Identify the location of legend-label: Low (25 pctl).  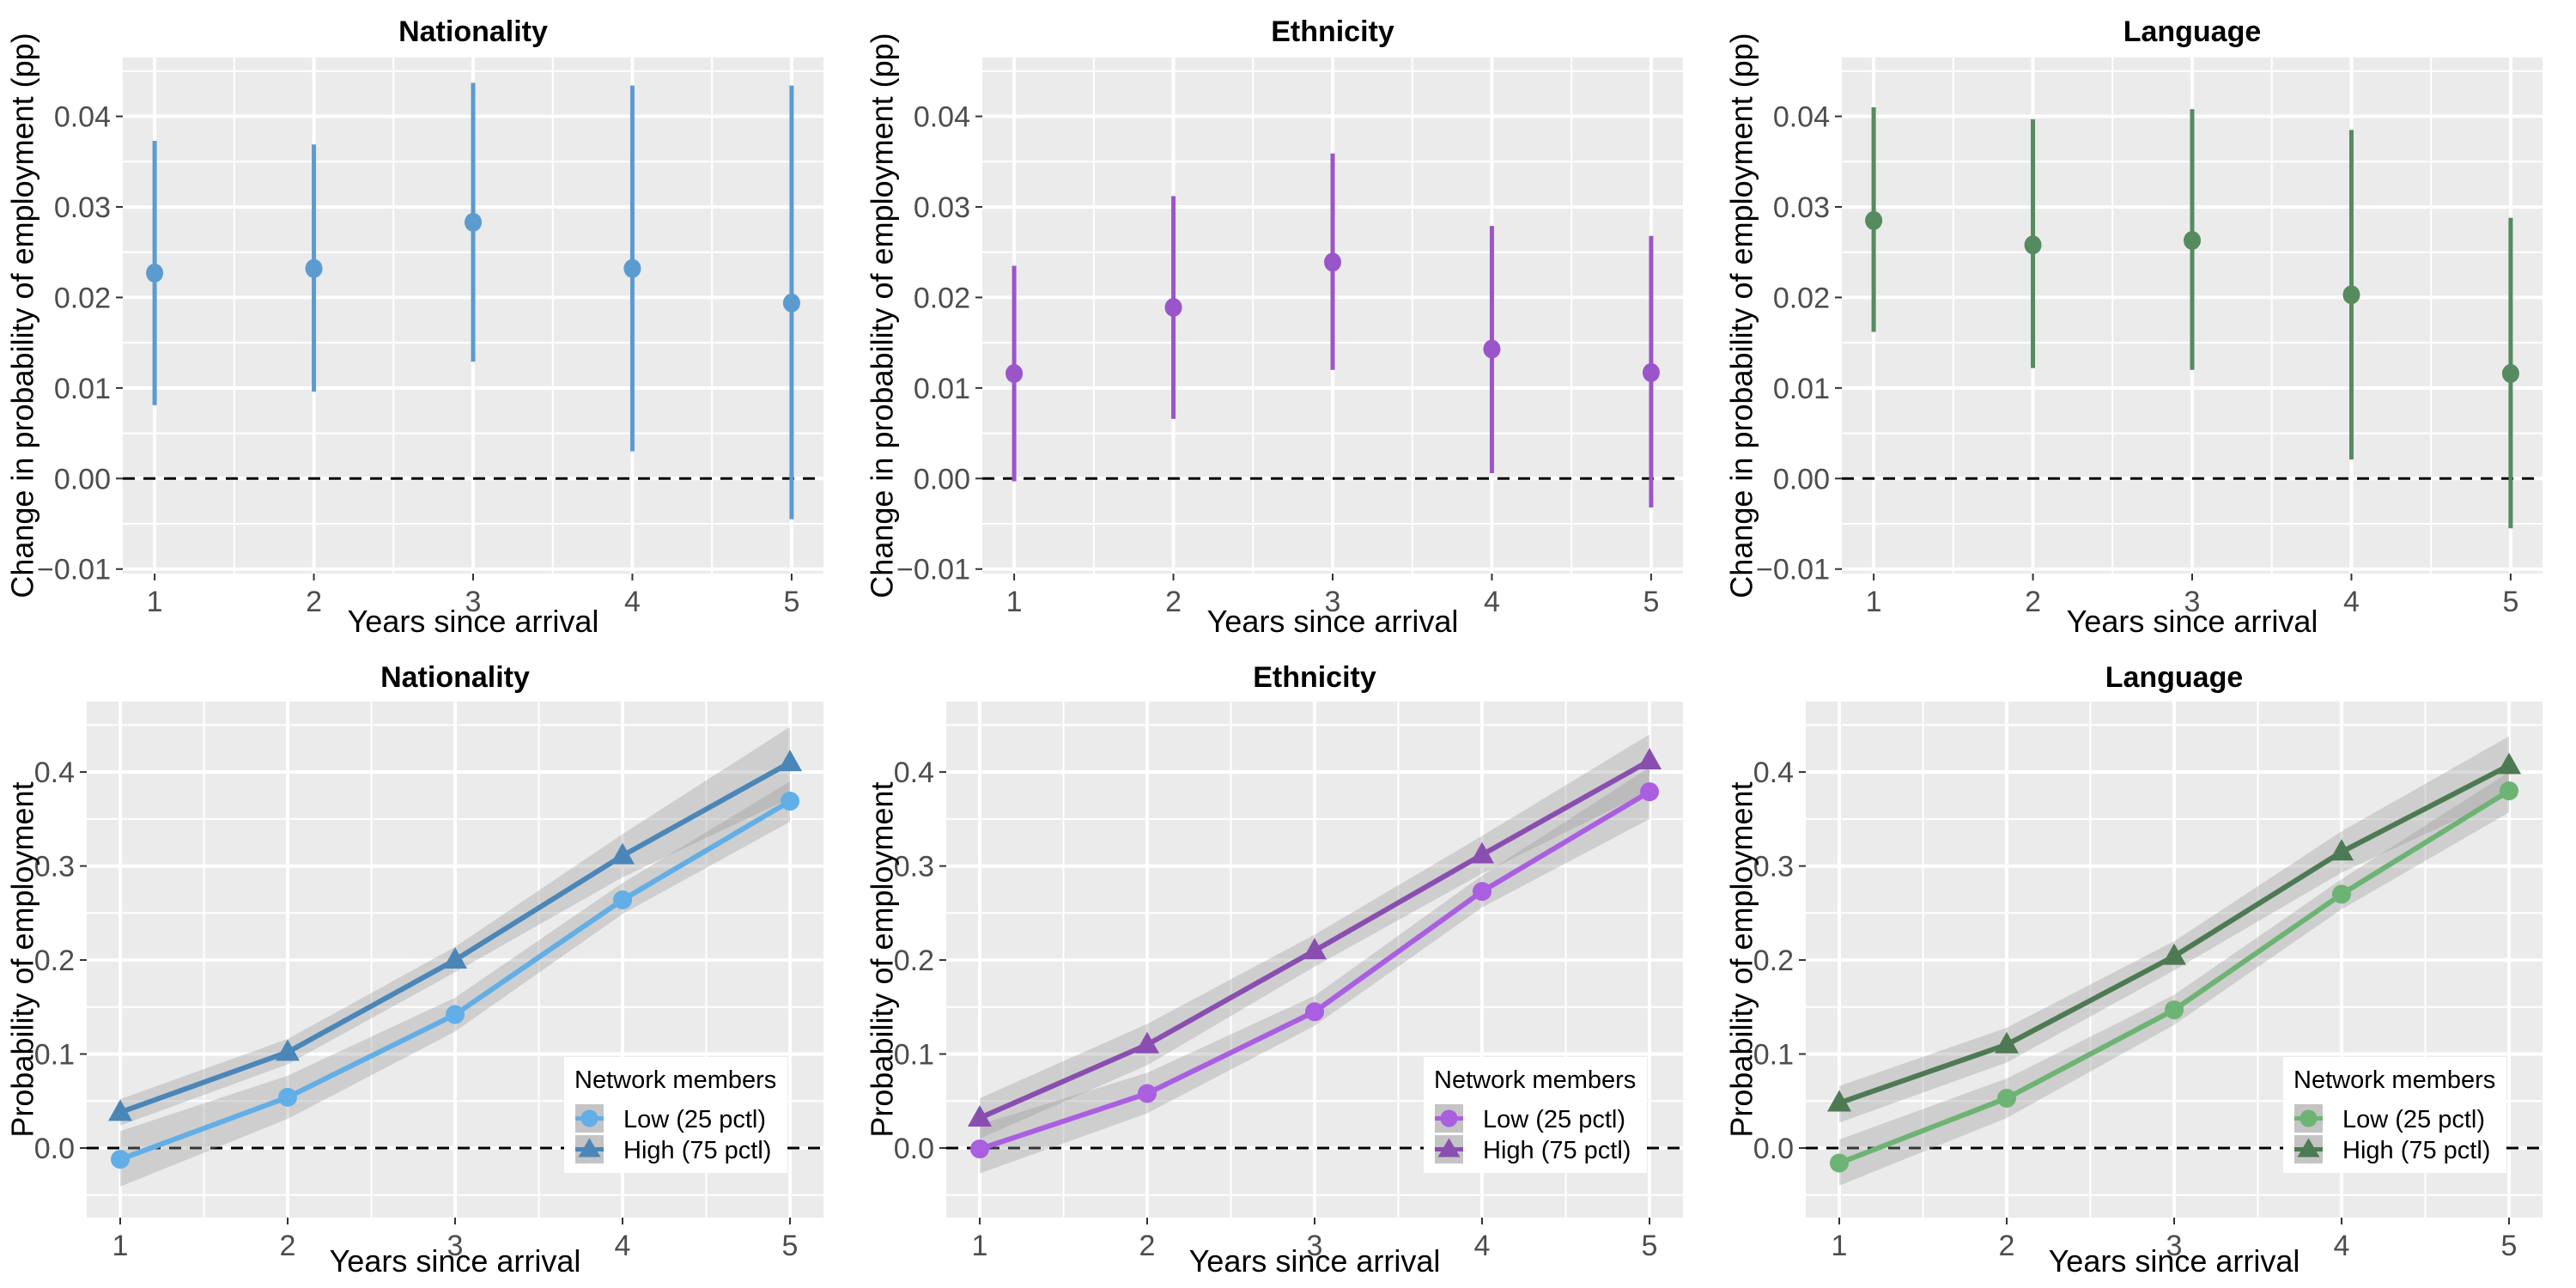
(2413, 1119).